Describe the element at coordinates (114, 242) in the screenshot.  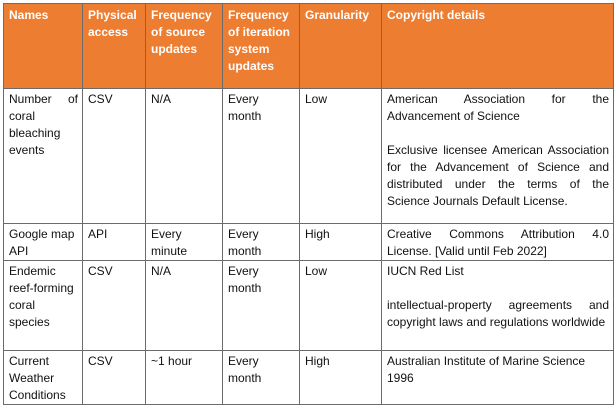
I see `cell-access: API` at that location.